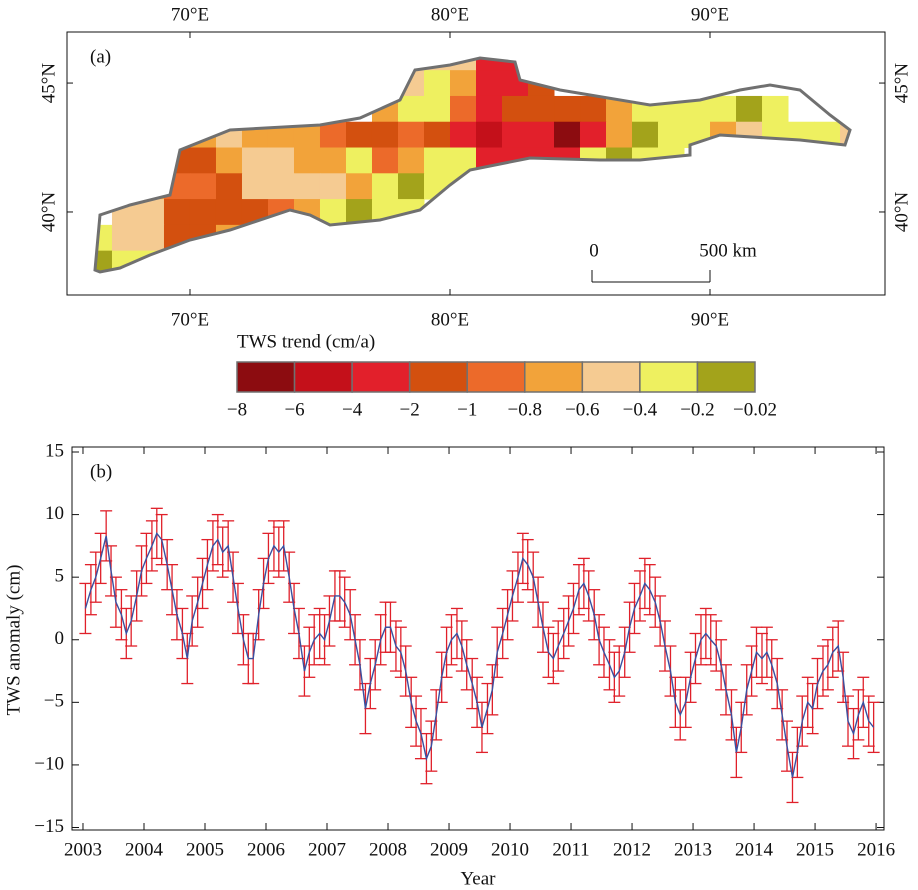 This screenshot has height=890, width=918. Describe the element at coordinates (54, 701) in the screenshot. I see `y-tick-label: −5` at that location.